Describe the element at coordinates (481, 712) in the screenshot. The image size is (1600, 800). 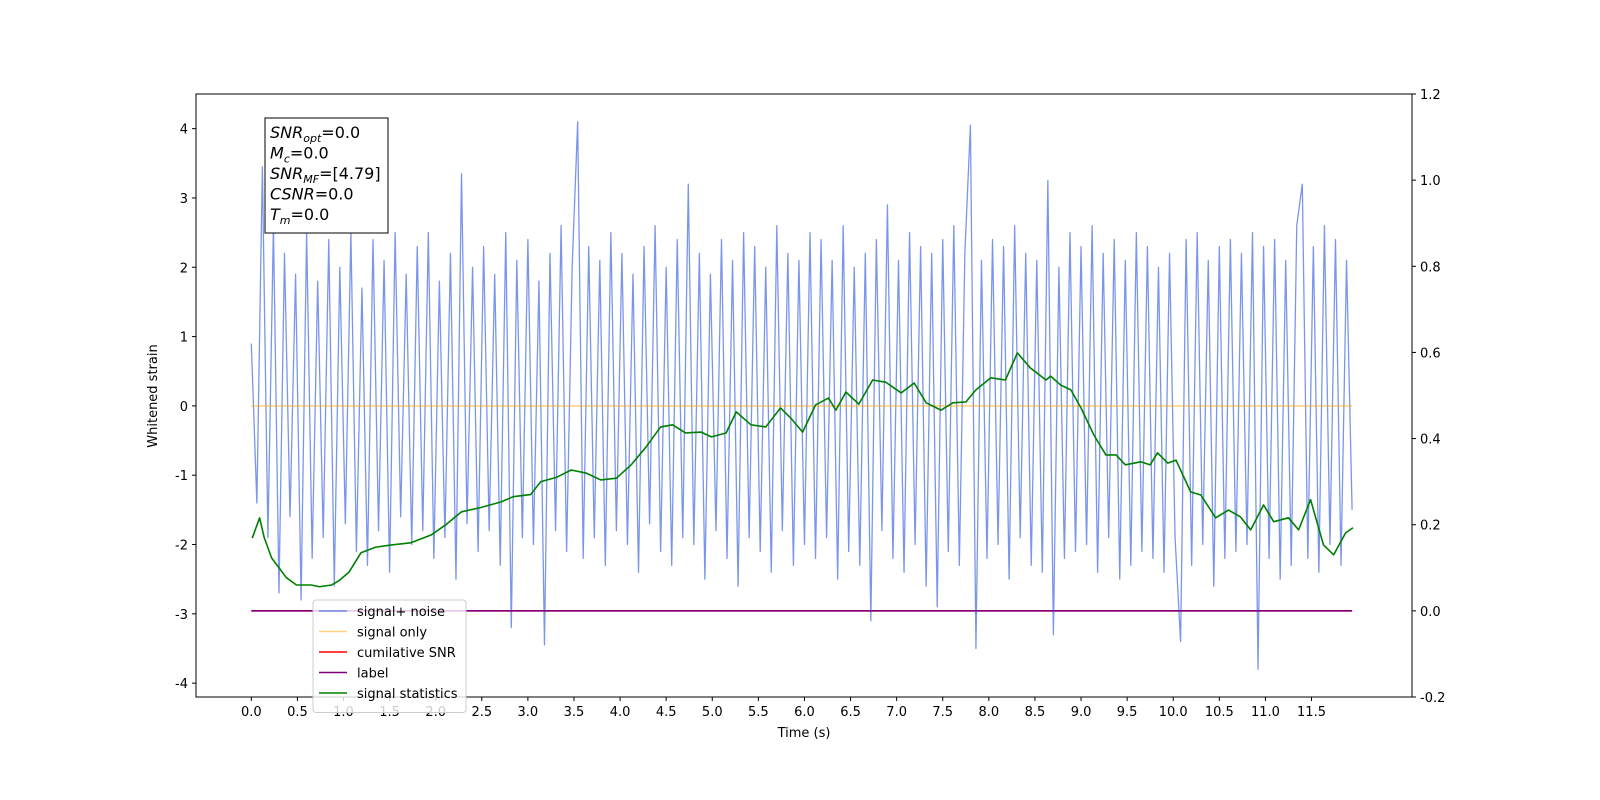
I see `x-tick-label: 2.5` at that location.